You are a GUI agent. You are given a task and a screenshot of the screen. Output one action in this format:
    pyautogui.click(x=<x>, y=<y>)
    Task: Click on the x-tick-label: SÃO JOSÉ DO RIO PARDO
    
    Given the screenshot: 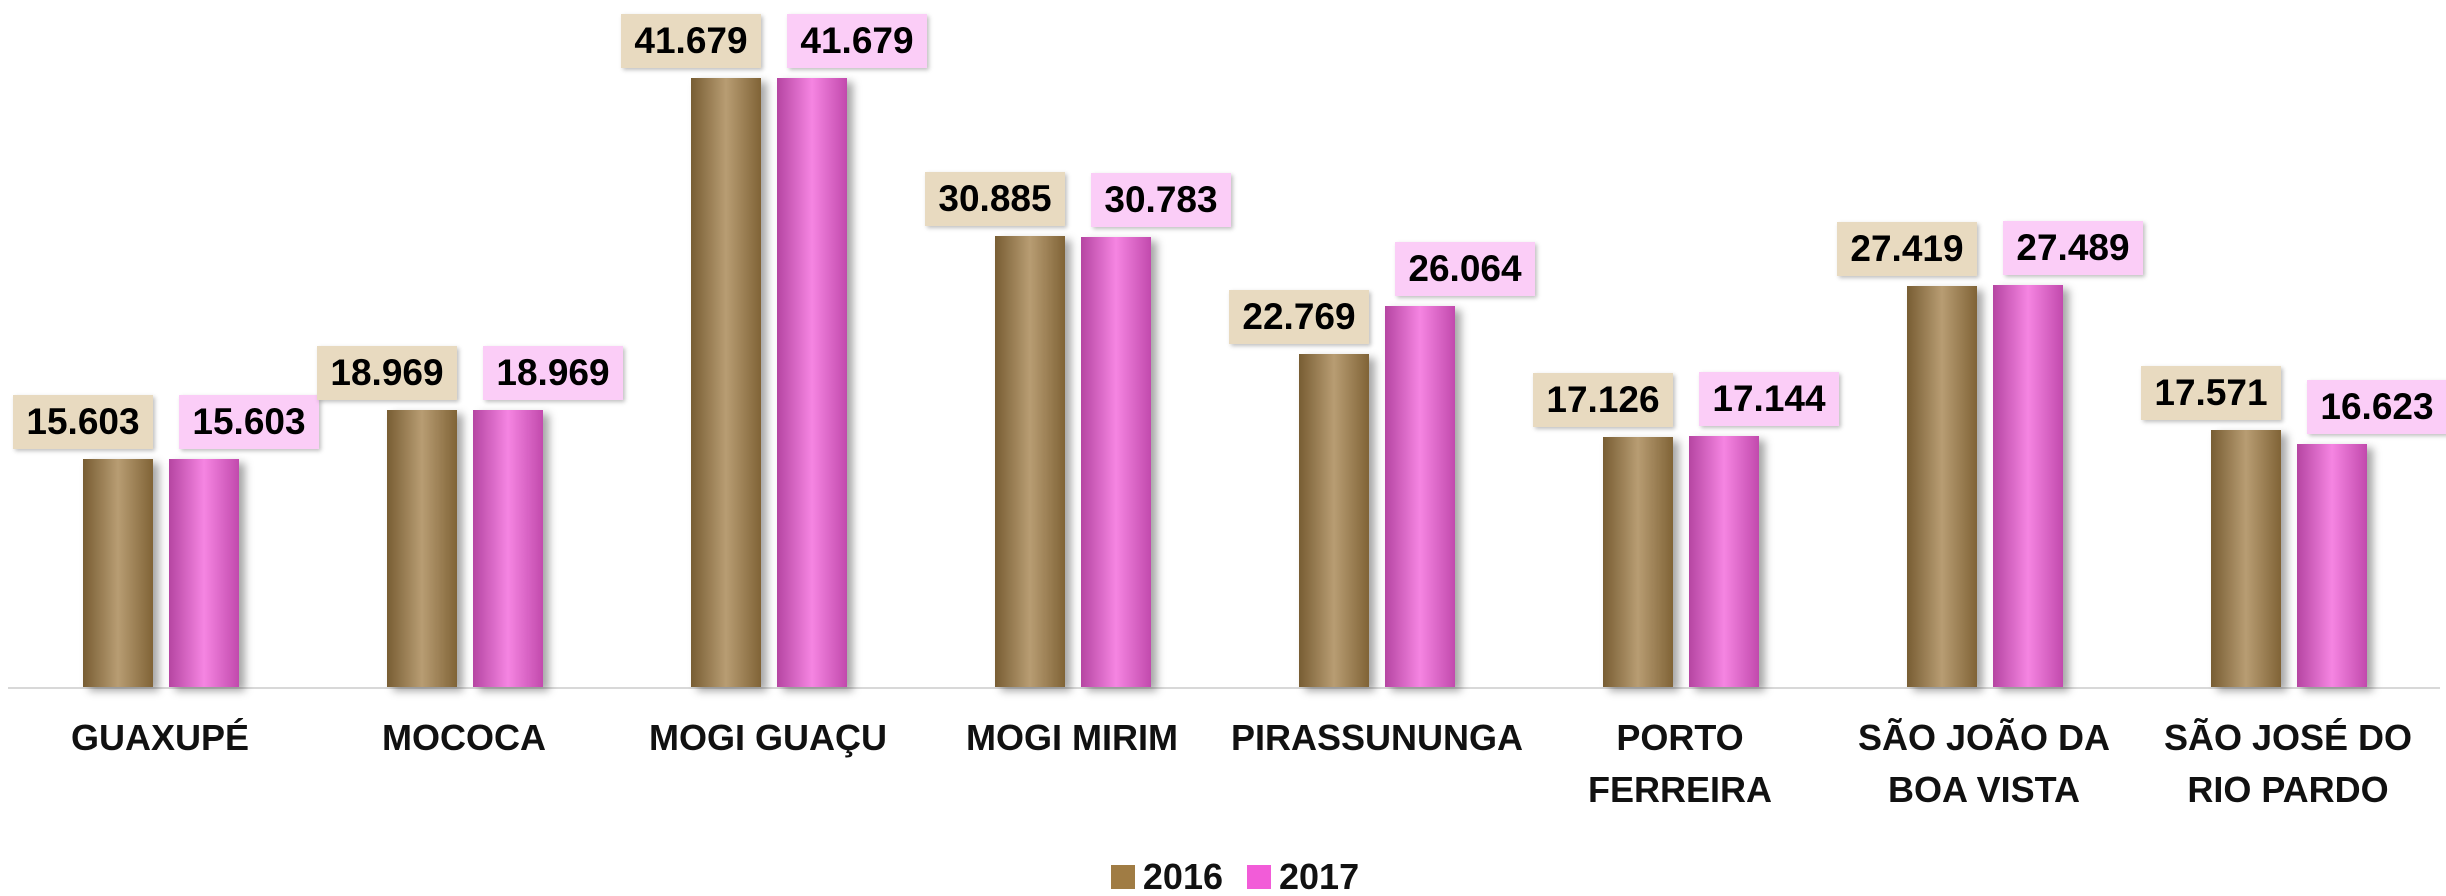 What is the action you would take?
    pyautogui.click(x=2288, y=763)
    